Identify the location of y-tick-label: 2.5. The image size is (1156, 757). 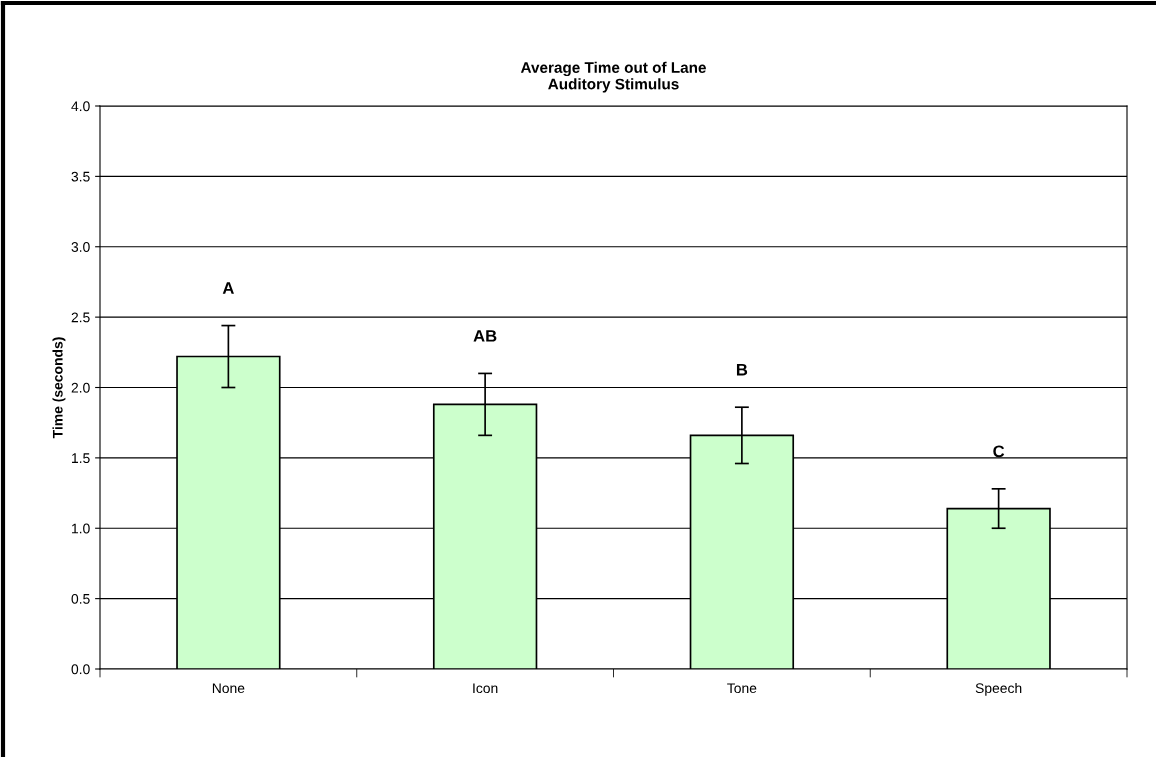
(80, 317).